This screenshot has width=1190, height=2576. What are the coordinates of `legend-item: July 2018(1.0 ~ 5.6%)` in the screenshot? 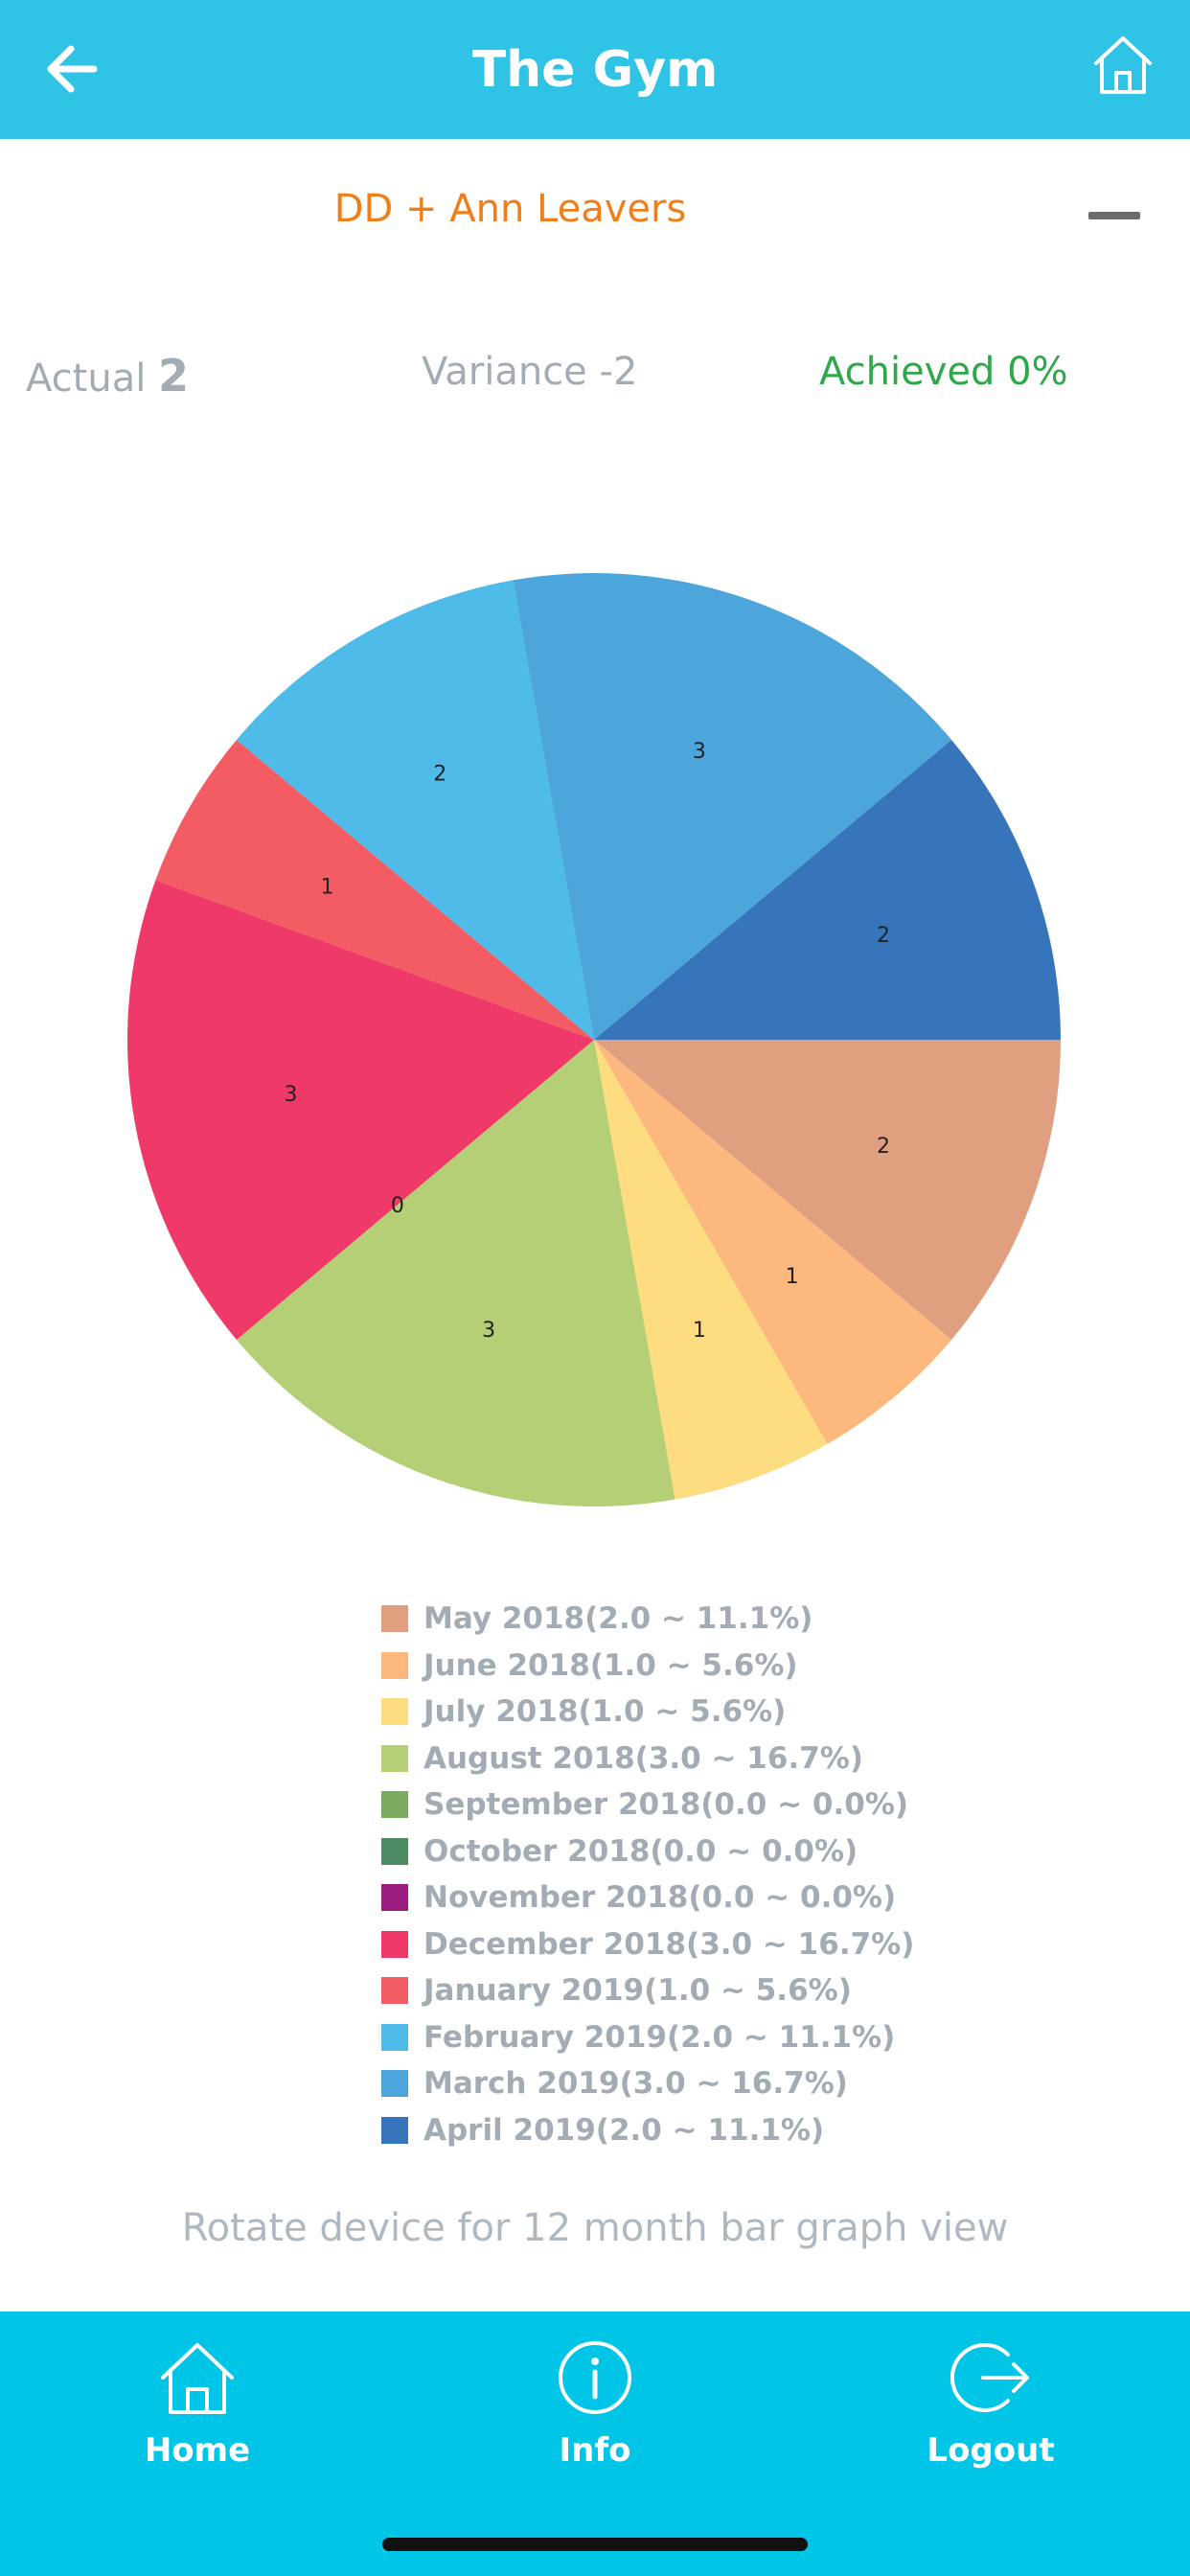 It's located at (648, 1713).